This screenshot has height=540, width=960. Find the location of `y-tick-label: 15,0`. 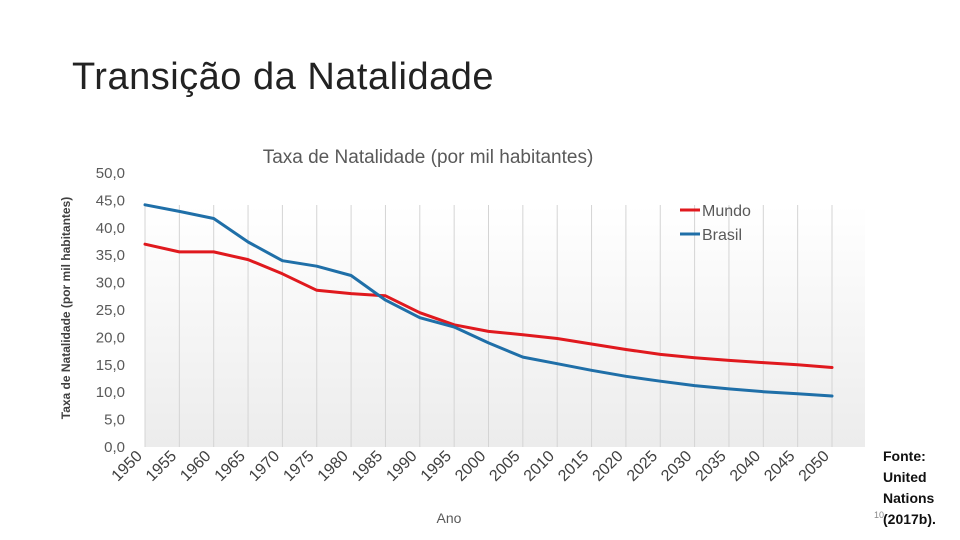

y-tick-label: 15,0 is located at coordinates (110, 365).